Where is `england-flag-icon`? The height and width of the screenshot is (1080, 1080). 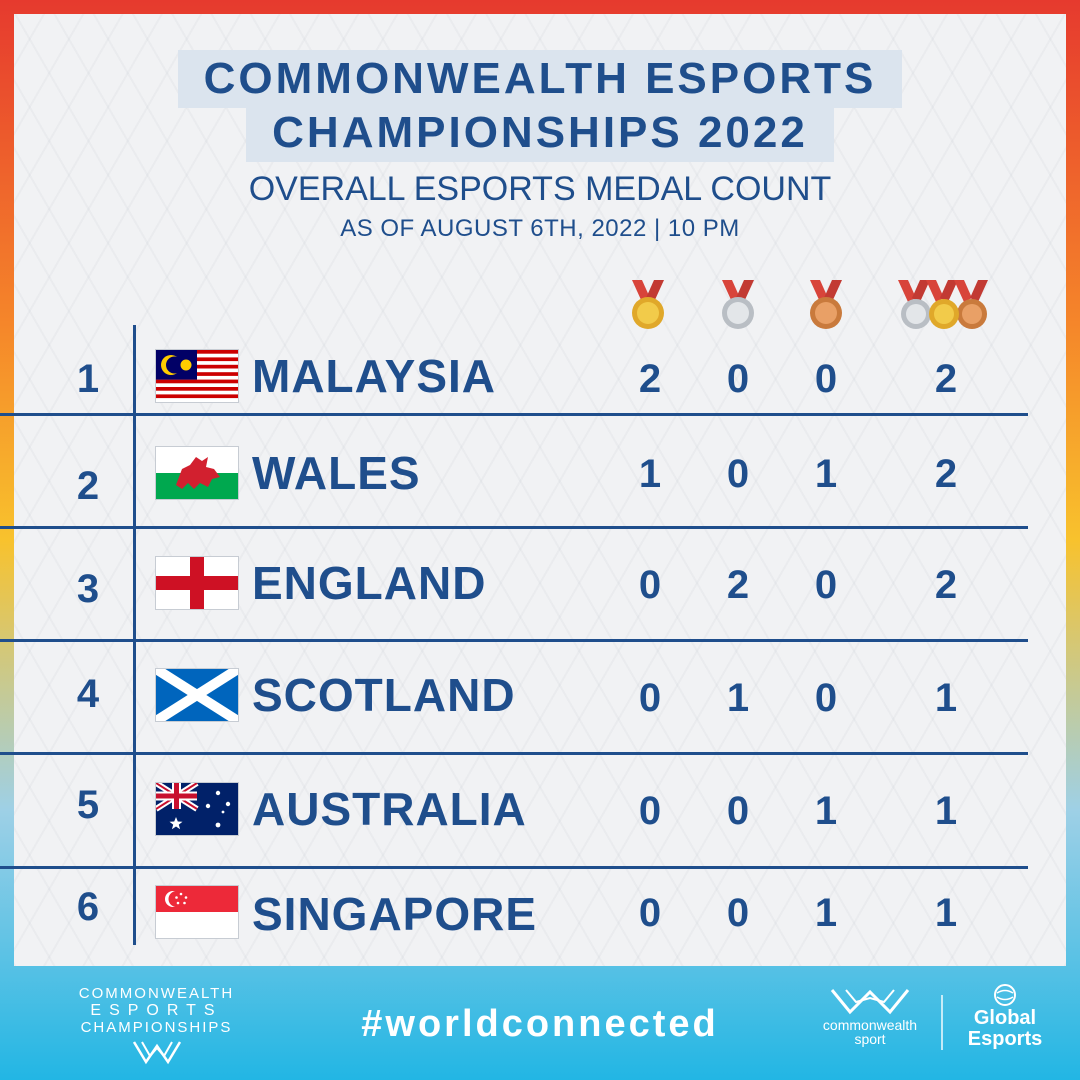 england-flag-icon is located at coordinates (197, 583).